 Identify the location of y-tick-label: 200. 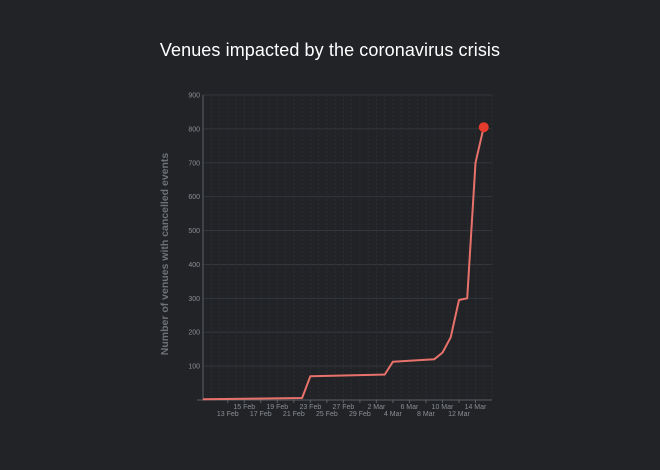
(194, 333).